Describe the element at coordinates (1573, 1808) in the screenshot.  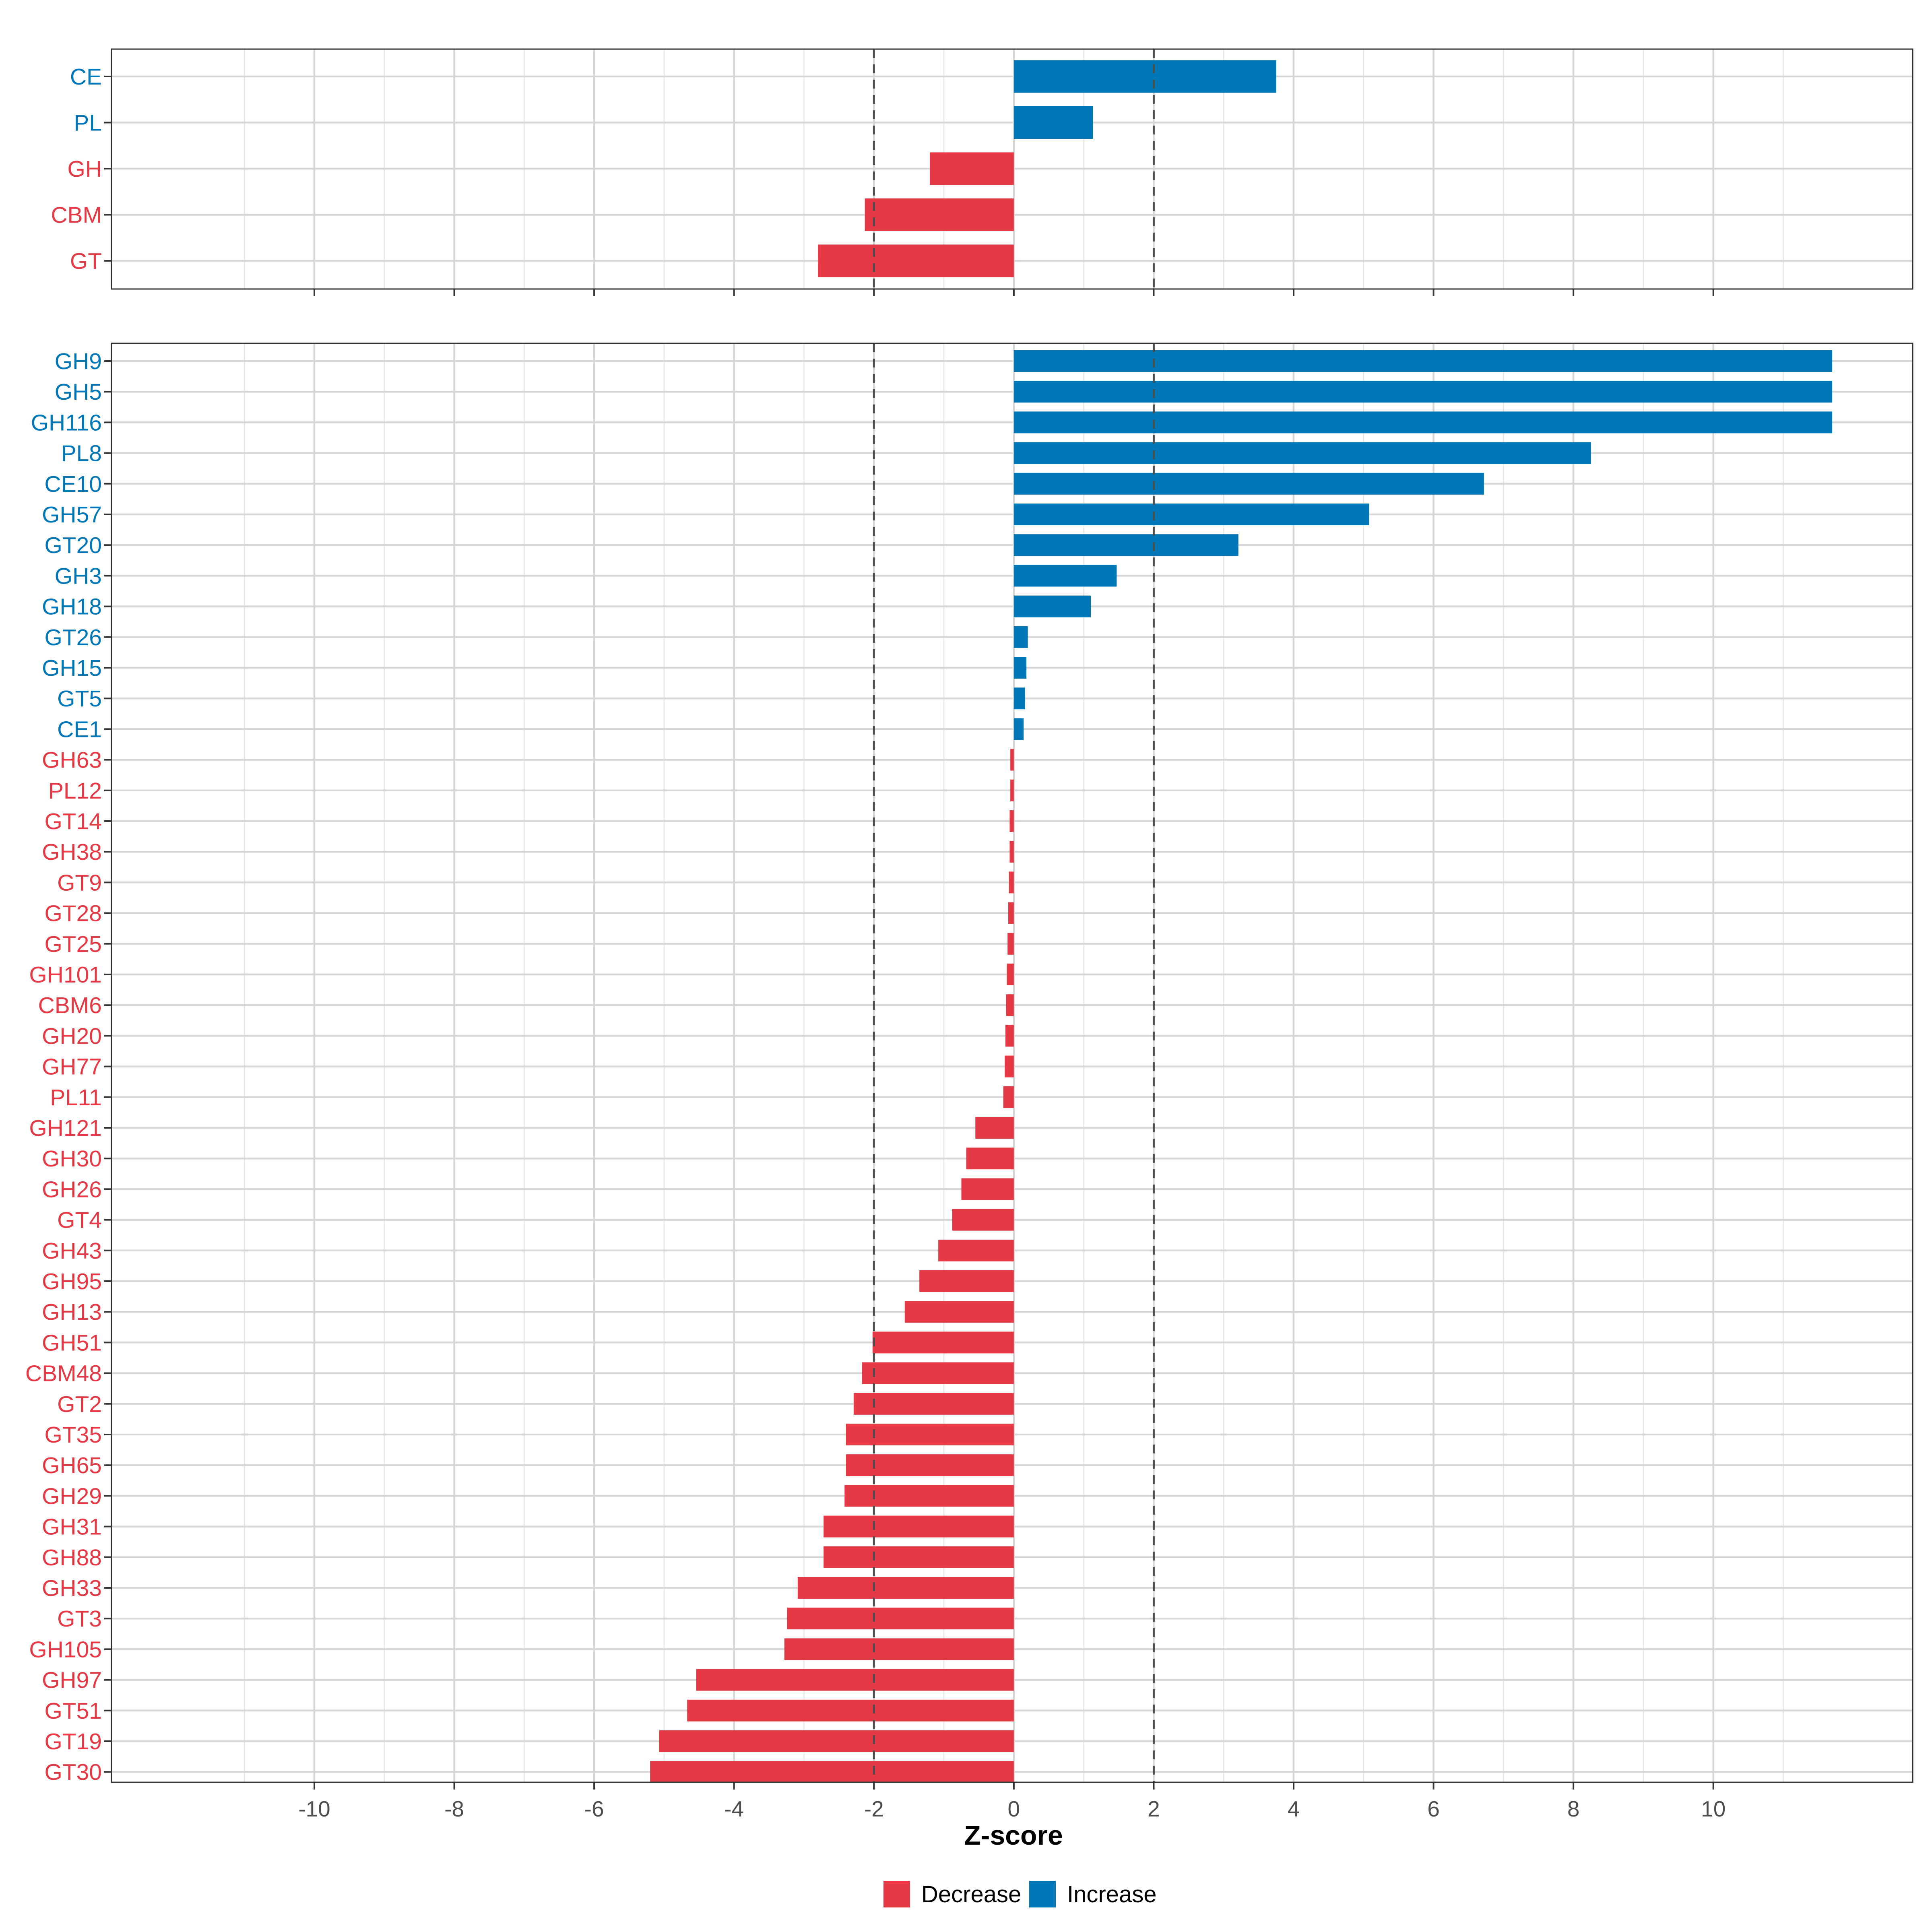
I see `x-tick-label: 8` at that location.